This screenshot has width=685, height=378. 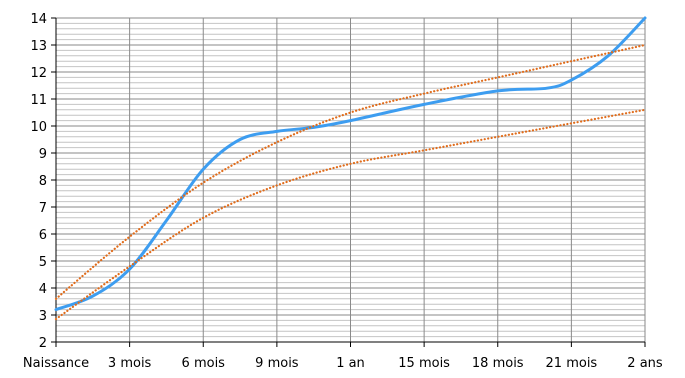 What do you see at coordinates (43, 235) in the screenshot?
I see `y-tick-label: 6` at bounding box center [43, 235].